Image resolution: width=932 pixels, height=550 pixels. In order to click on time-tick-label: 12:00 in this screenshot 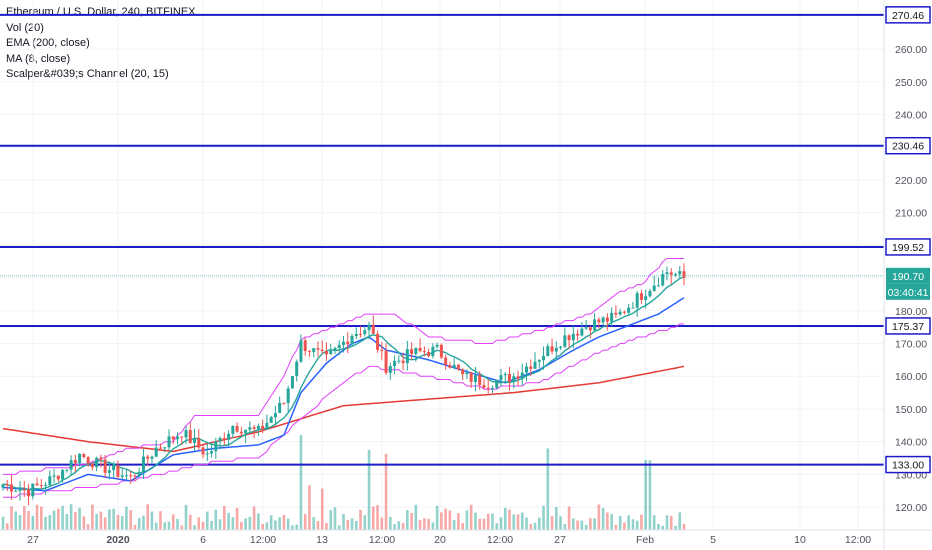, I will do `click(382, 540)`.